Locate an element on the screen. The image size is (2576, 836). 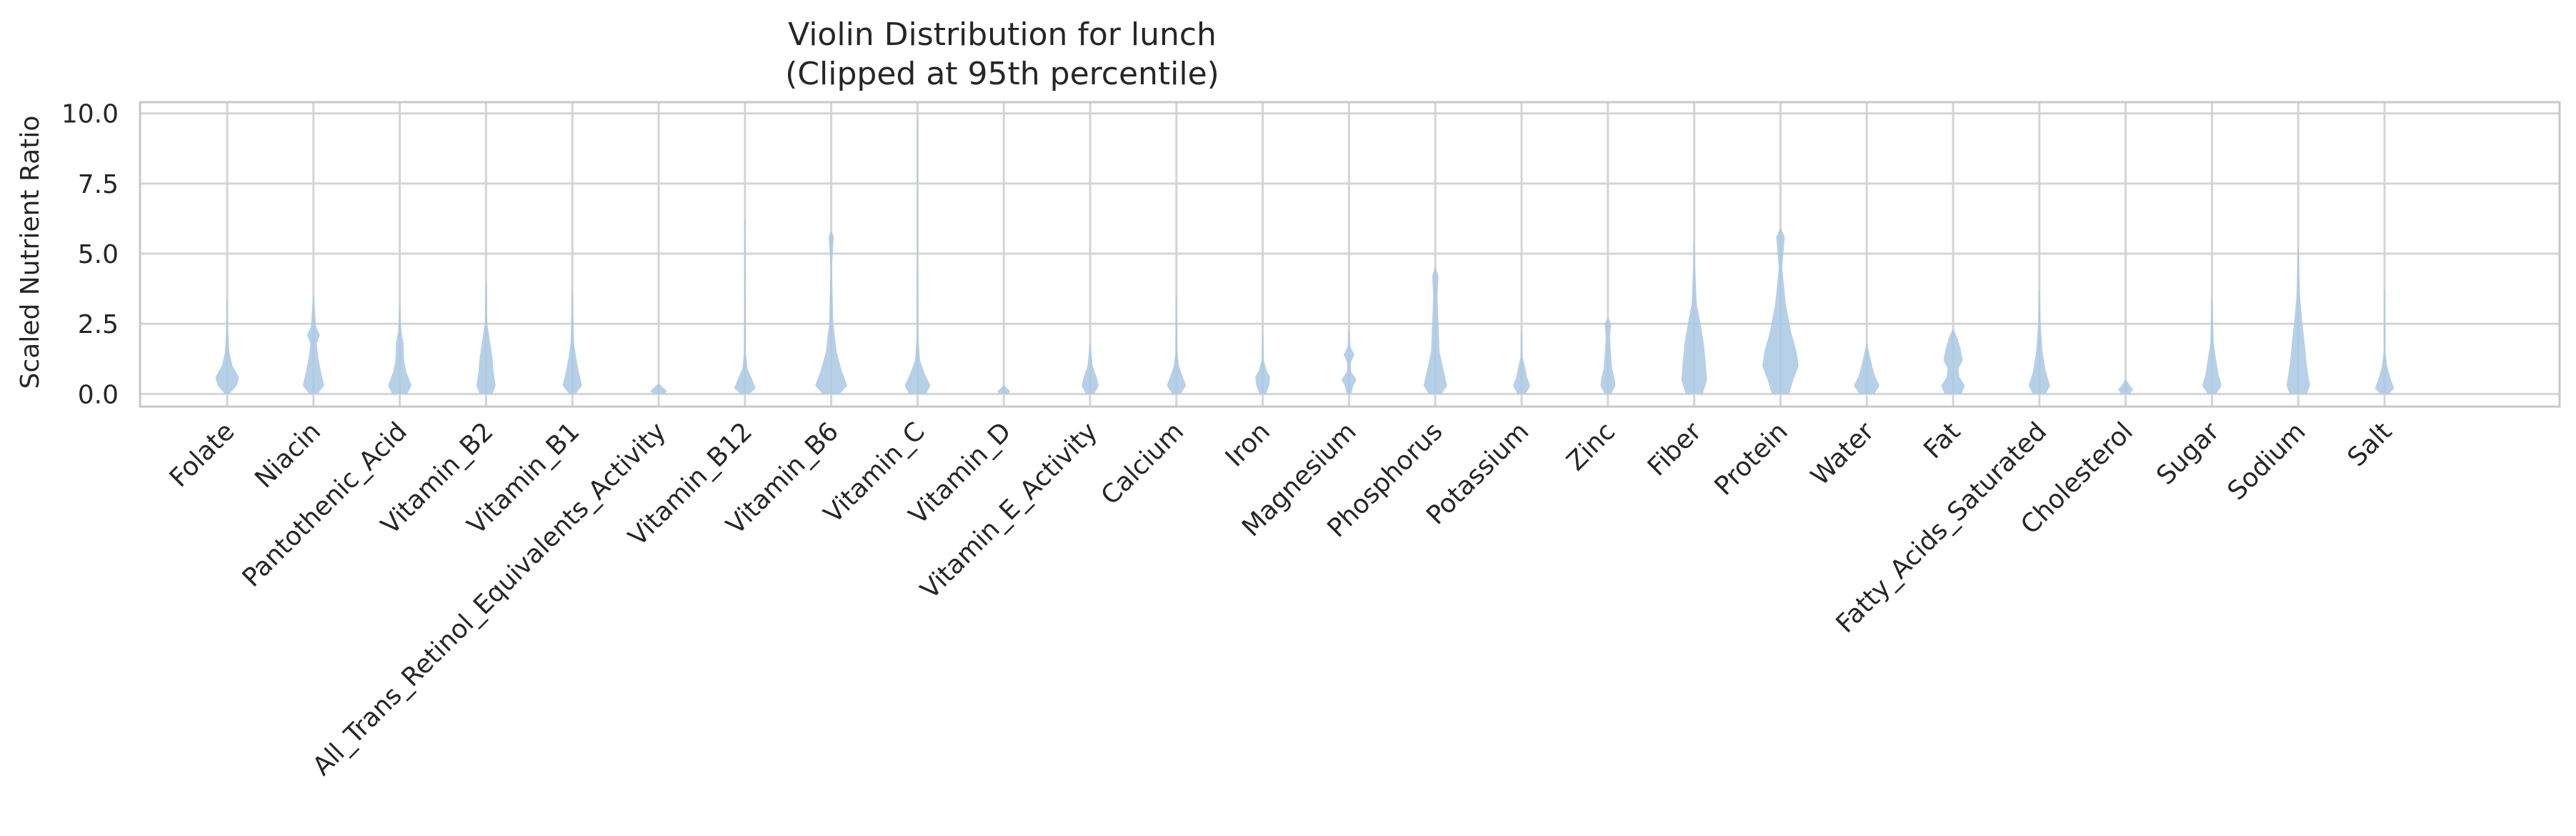
x-tick-label: Folate is located at coordinates (203, 455).